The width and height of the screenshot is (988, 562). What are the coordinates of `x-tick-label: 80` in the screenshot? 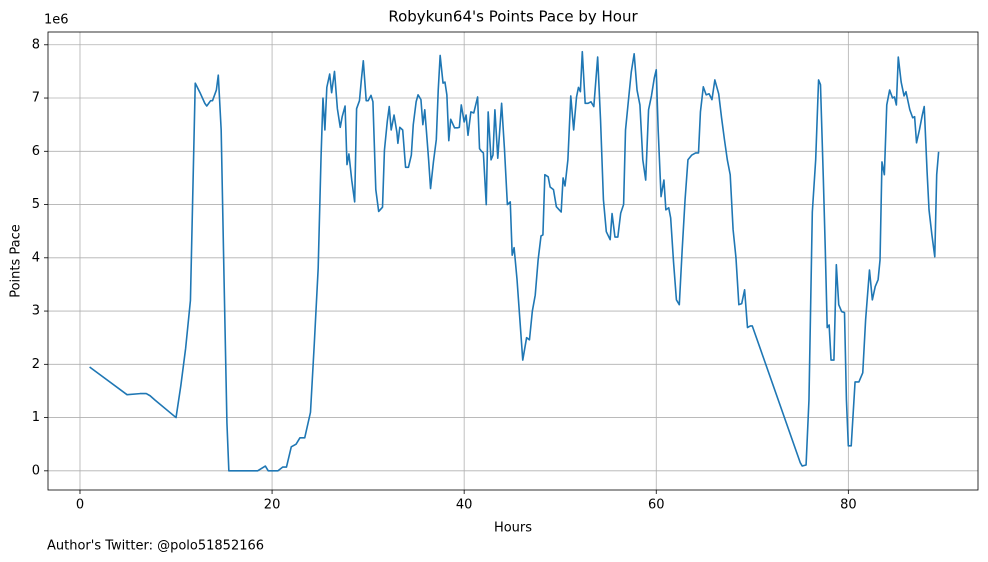 It's located at (848, 505).